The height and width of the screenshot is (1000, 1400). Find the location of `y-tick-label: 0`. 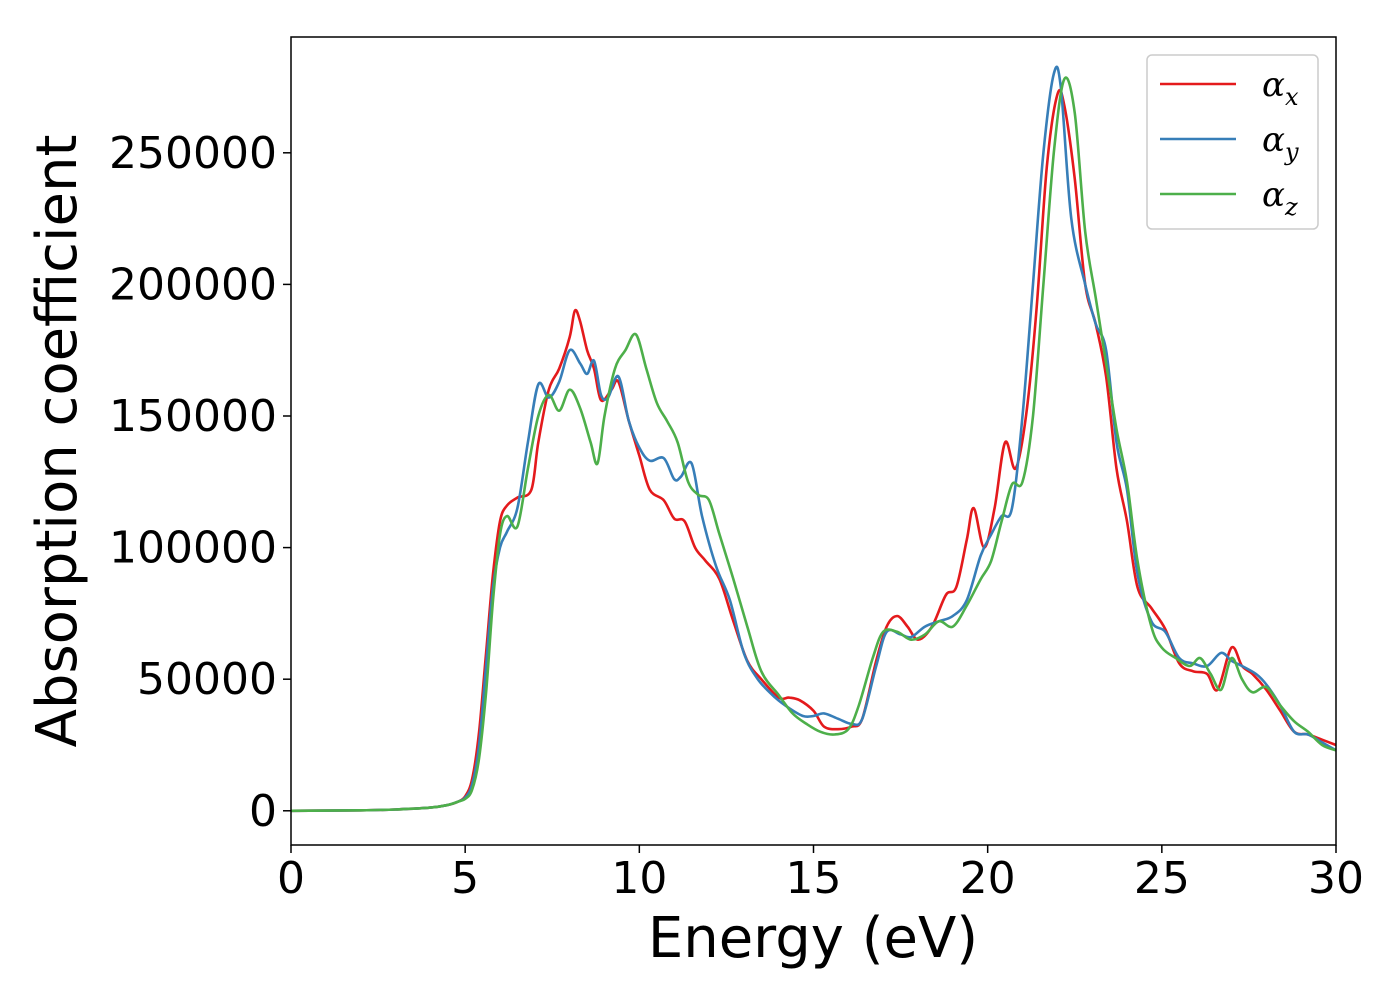

y-tick-label: 0 is located at coordinates (263, 811).